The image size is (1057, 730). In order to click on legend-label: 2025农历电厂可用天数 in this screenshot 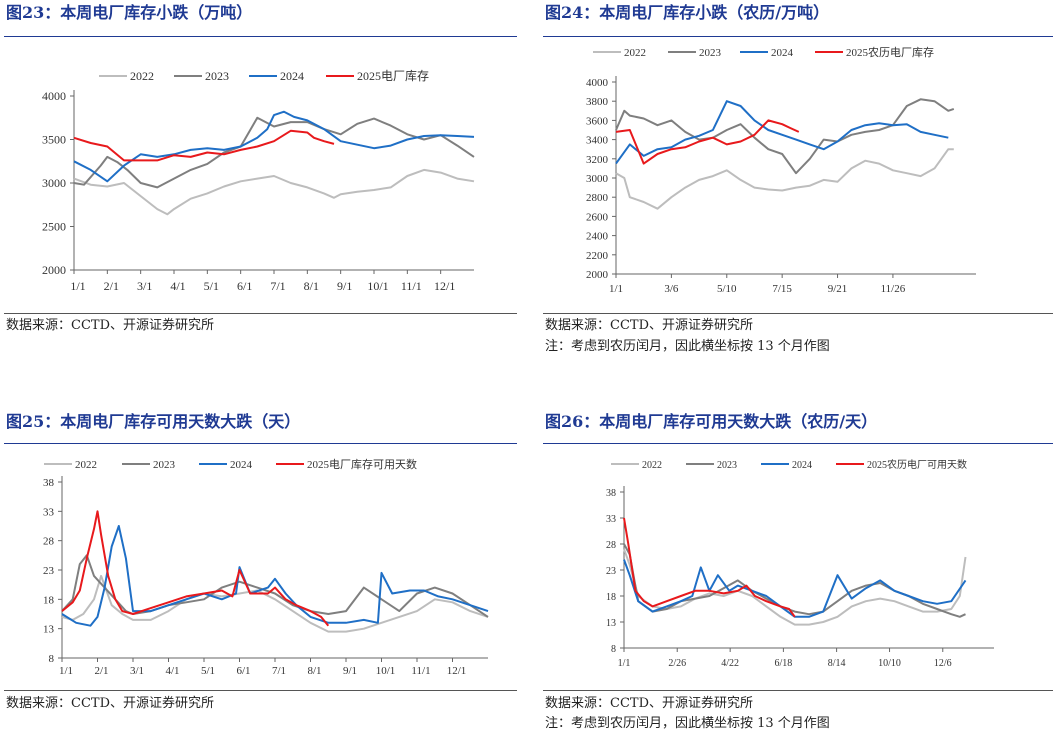, I will do `click(917, 464)`.